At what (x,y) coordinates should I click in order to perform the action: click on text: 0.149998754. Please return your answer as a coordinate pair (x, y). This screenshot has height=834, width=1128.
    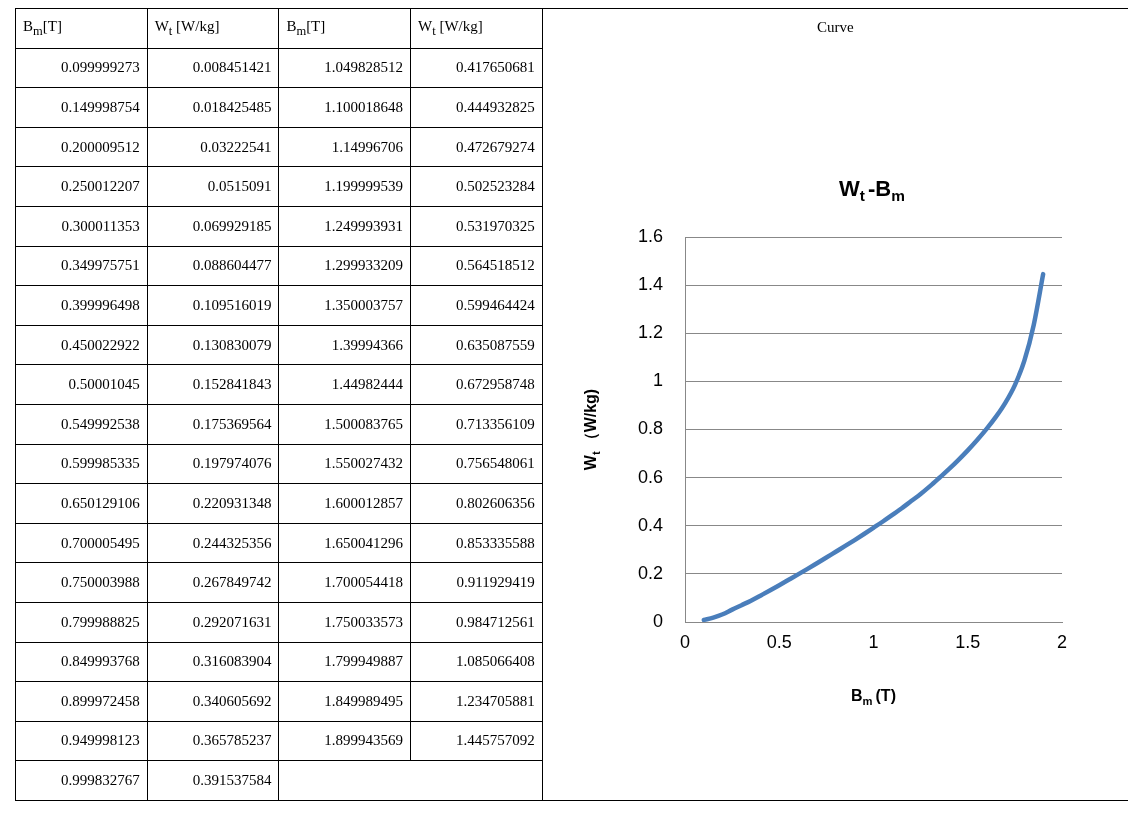
    Looking at the image, I should click on (81, 107).